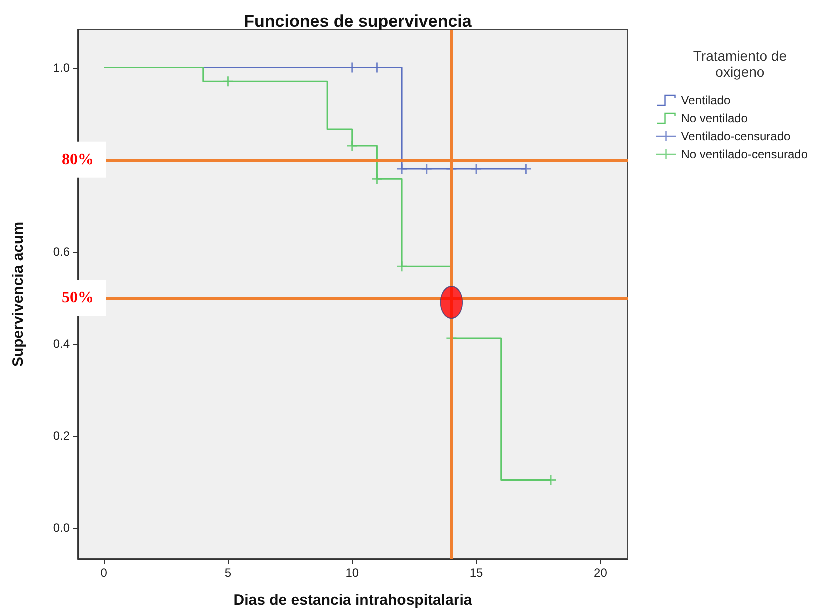 The width and height of the screenshot is (817, 613). What do you see at coordinates (78, 297) in the screenshot?
I see `ref-line-label: 50%` at bounding box center [78, 297].